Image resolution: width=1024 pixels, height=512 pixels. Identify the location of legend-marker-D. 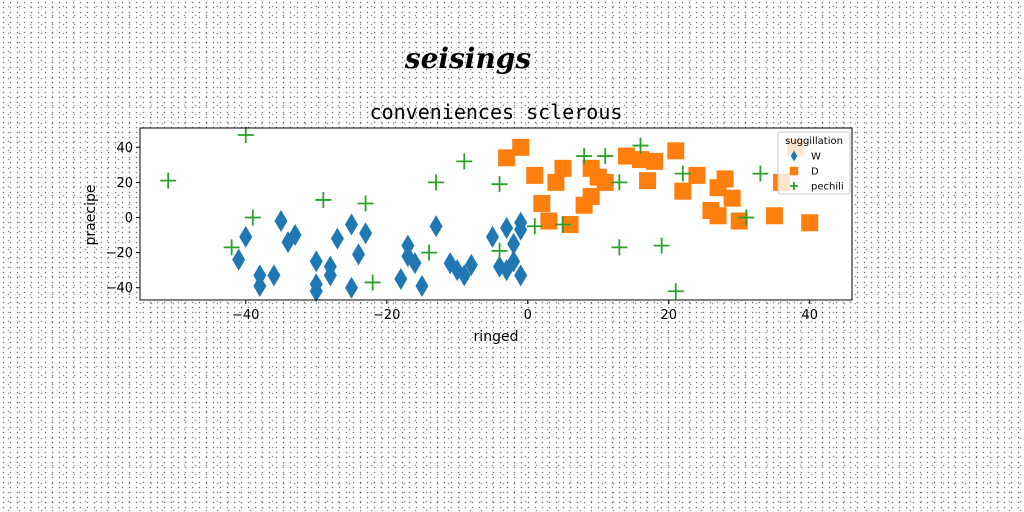
(794, 171).